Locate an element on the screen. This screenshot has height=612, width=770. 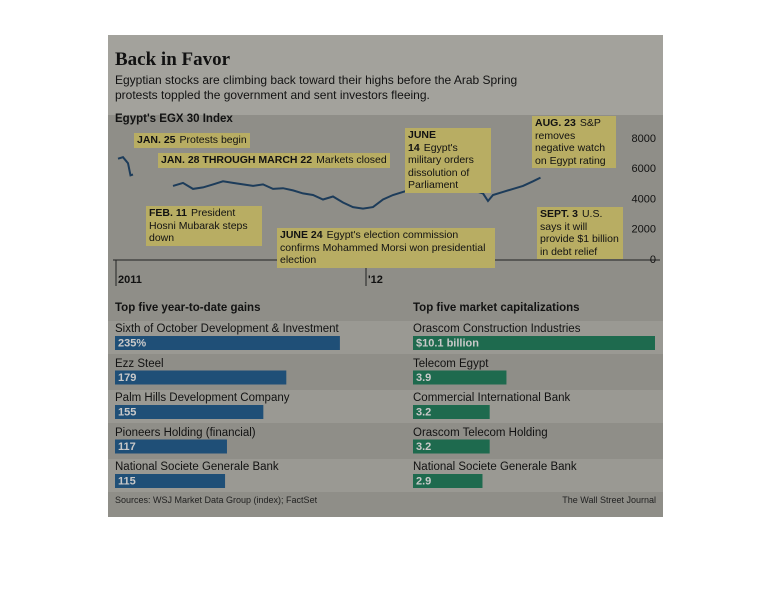
x-tick-label: '12 is located at coordinates (375, 280).